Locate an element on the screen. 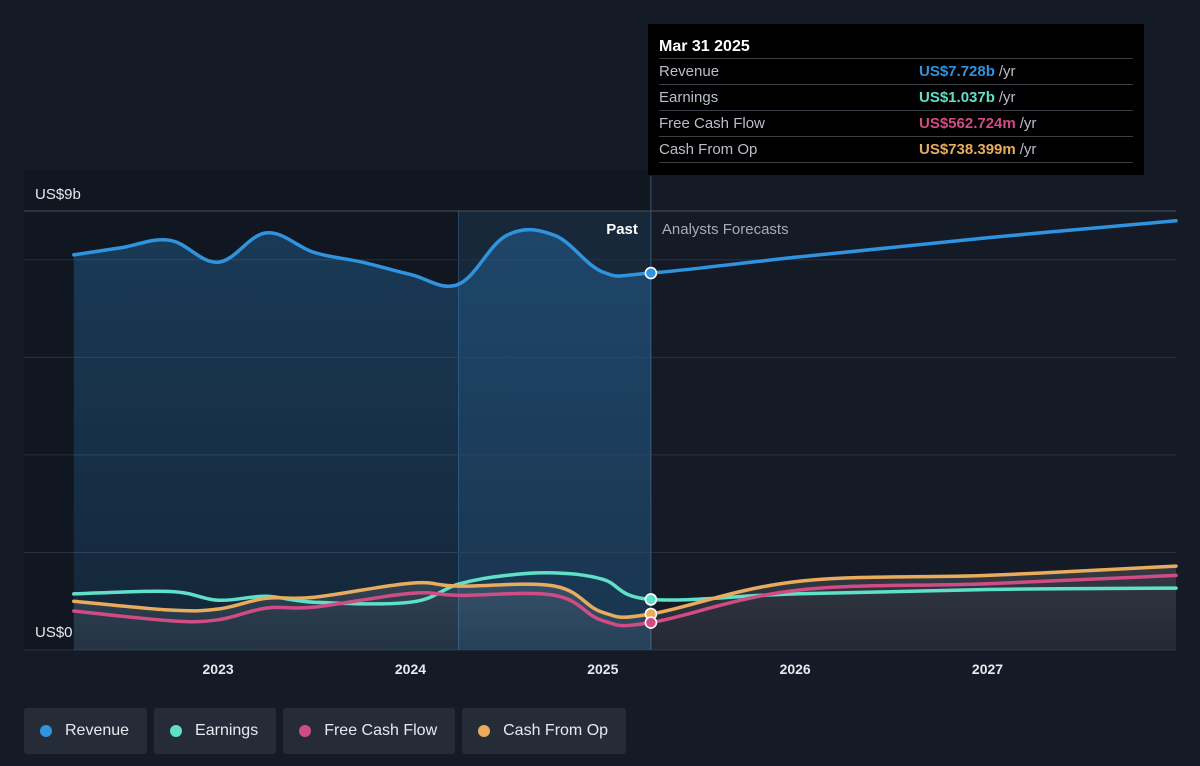 The width and height of the screenshot is (1200, 766). legend-earnings-button: Earnings is located at coordinates (215, 731).